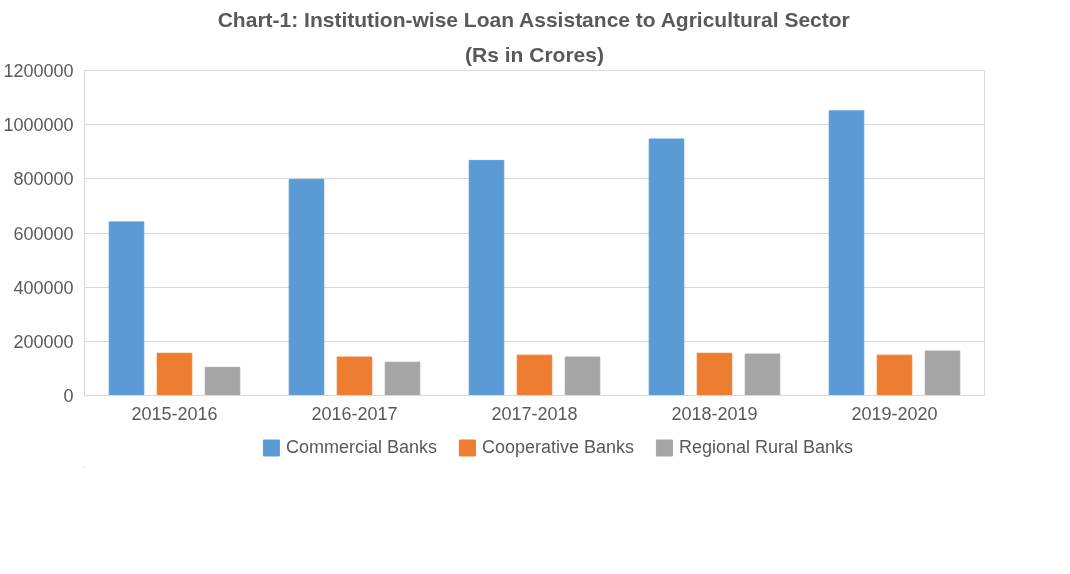  I want to click on y-tick-label: 800000, so click(43, 179).